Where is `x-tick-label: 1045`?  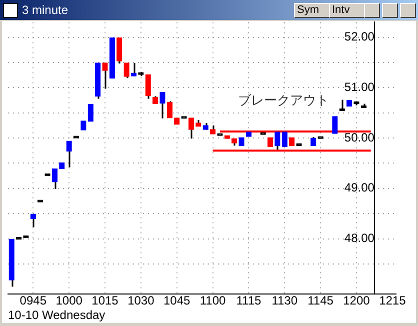 x-tick-label: 1045 is located at coordinates (177, 301).